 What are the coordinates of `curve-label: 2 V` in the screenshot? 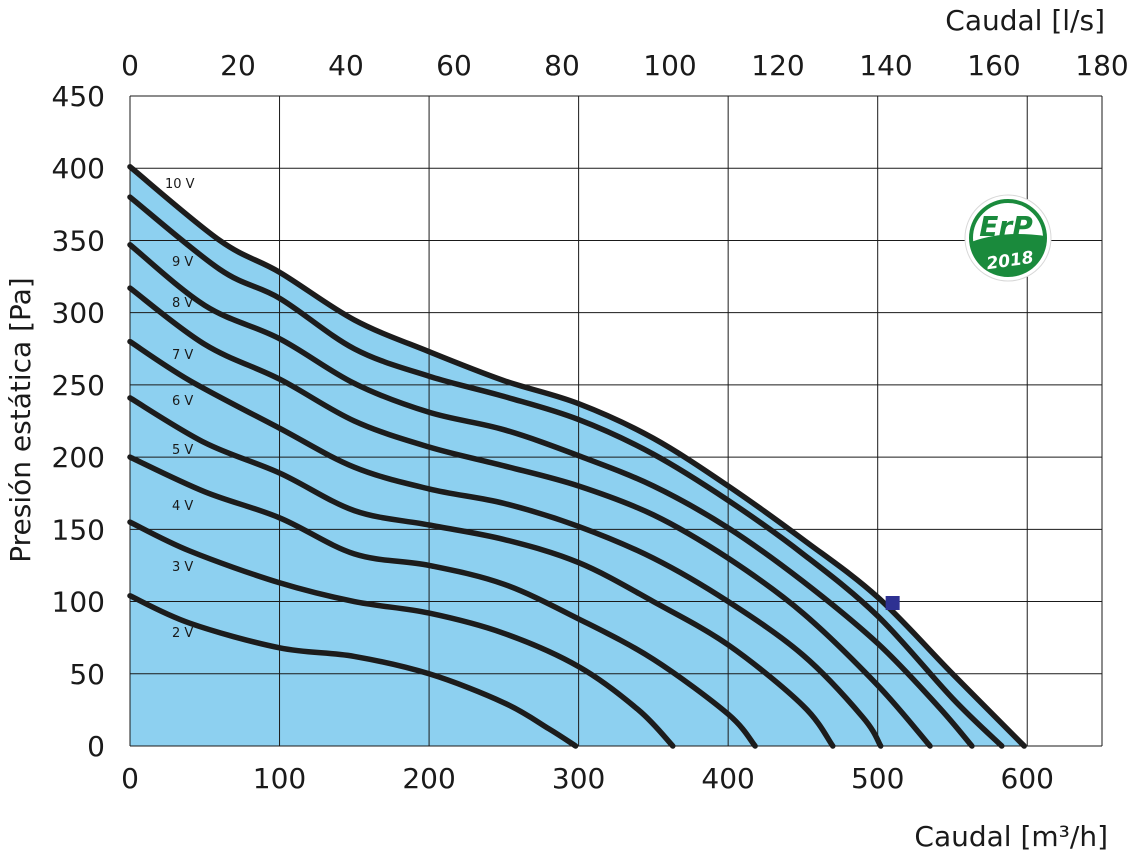 It's located at (182, 633).